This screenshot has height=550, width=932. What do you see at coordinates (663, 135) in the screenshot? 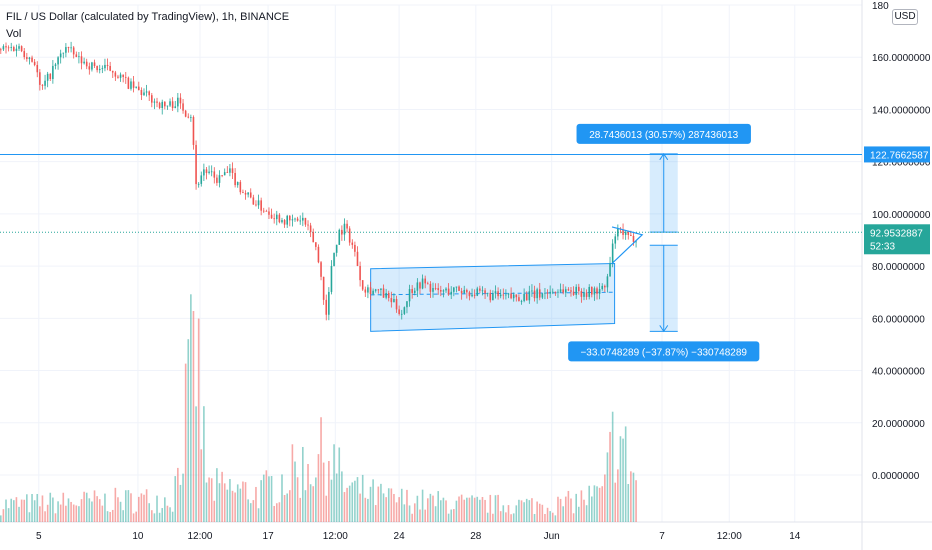
I see `measure-up-label-text: 28.7436013 (30.57%) 287436013` at bounding box center [663, 135].